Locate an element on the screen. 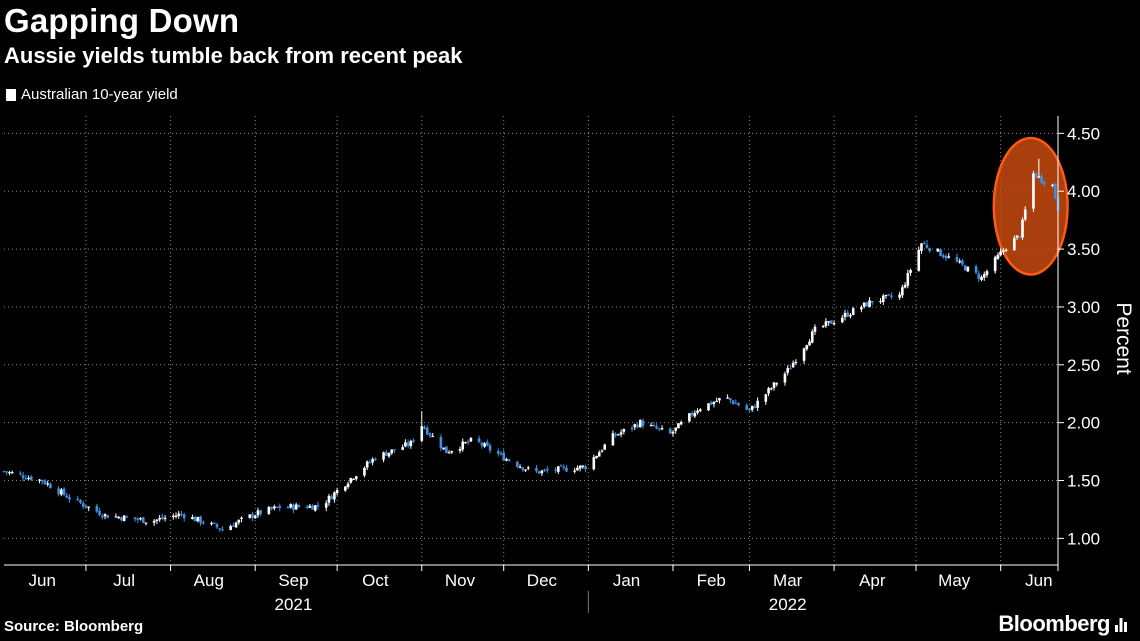  brand-name: Bloomberg is located at coordinates (1054, 623).